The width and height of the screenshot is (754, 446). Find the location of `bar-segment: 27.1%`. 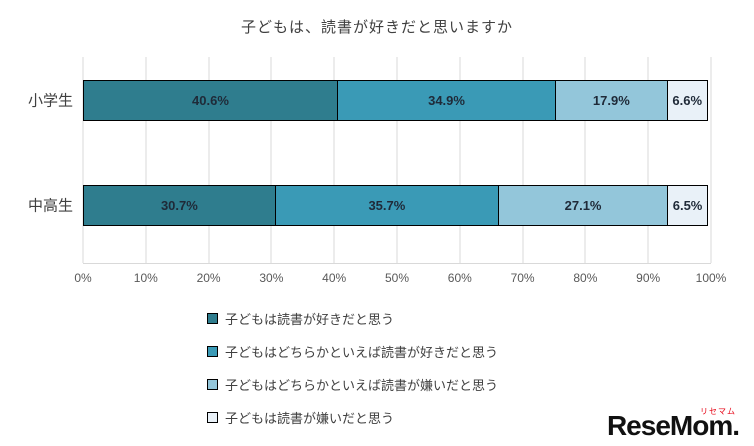

bar-segment: 27.1% is located at coordinates (583, 205).